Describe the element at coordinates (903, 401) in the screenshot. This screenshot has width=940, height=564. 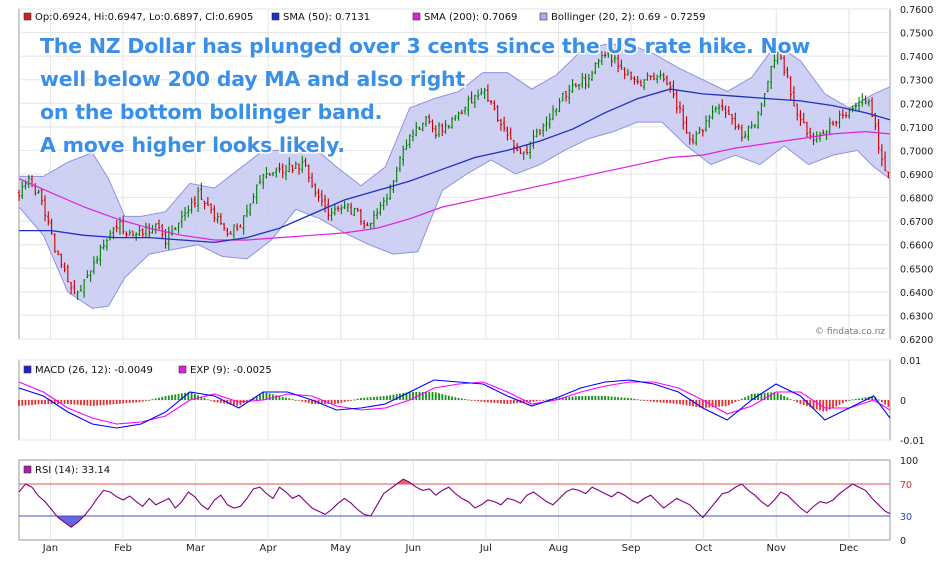
I see `macd-y-tick: 0` at that location.